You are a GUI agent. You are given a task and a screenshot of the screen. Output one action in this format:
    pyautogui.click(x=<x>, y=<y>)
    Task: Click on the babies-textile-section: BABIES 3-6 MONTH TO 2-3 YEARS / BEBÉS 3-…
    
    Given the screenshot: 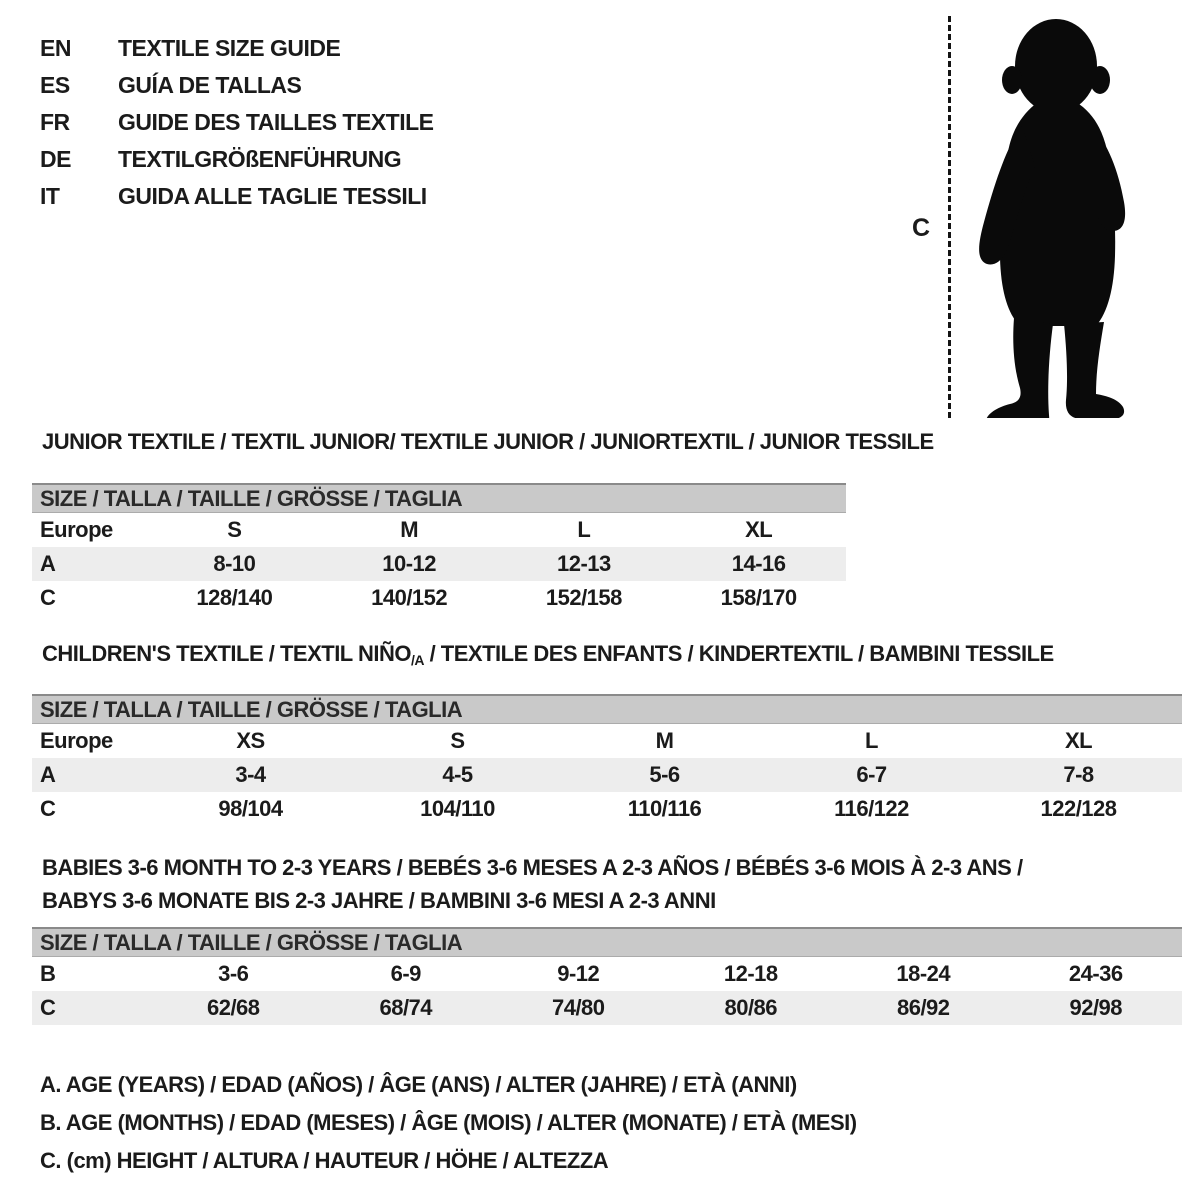 What is the action you would take?
    pyautogui.click(x=607, y=938)
    